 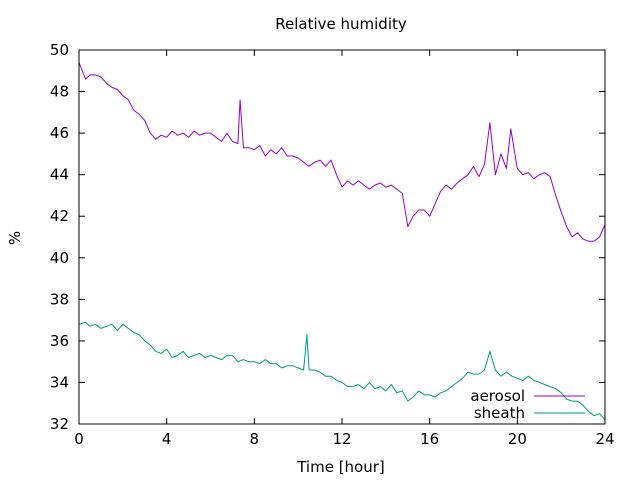 I want to click on x-tick-label: 20, so click(x=517, y=439).